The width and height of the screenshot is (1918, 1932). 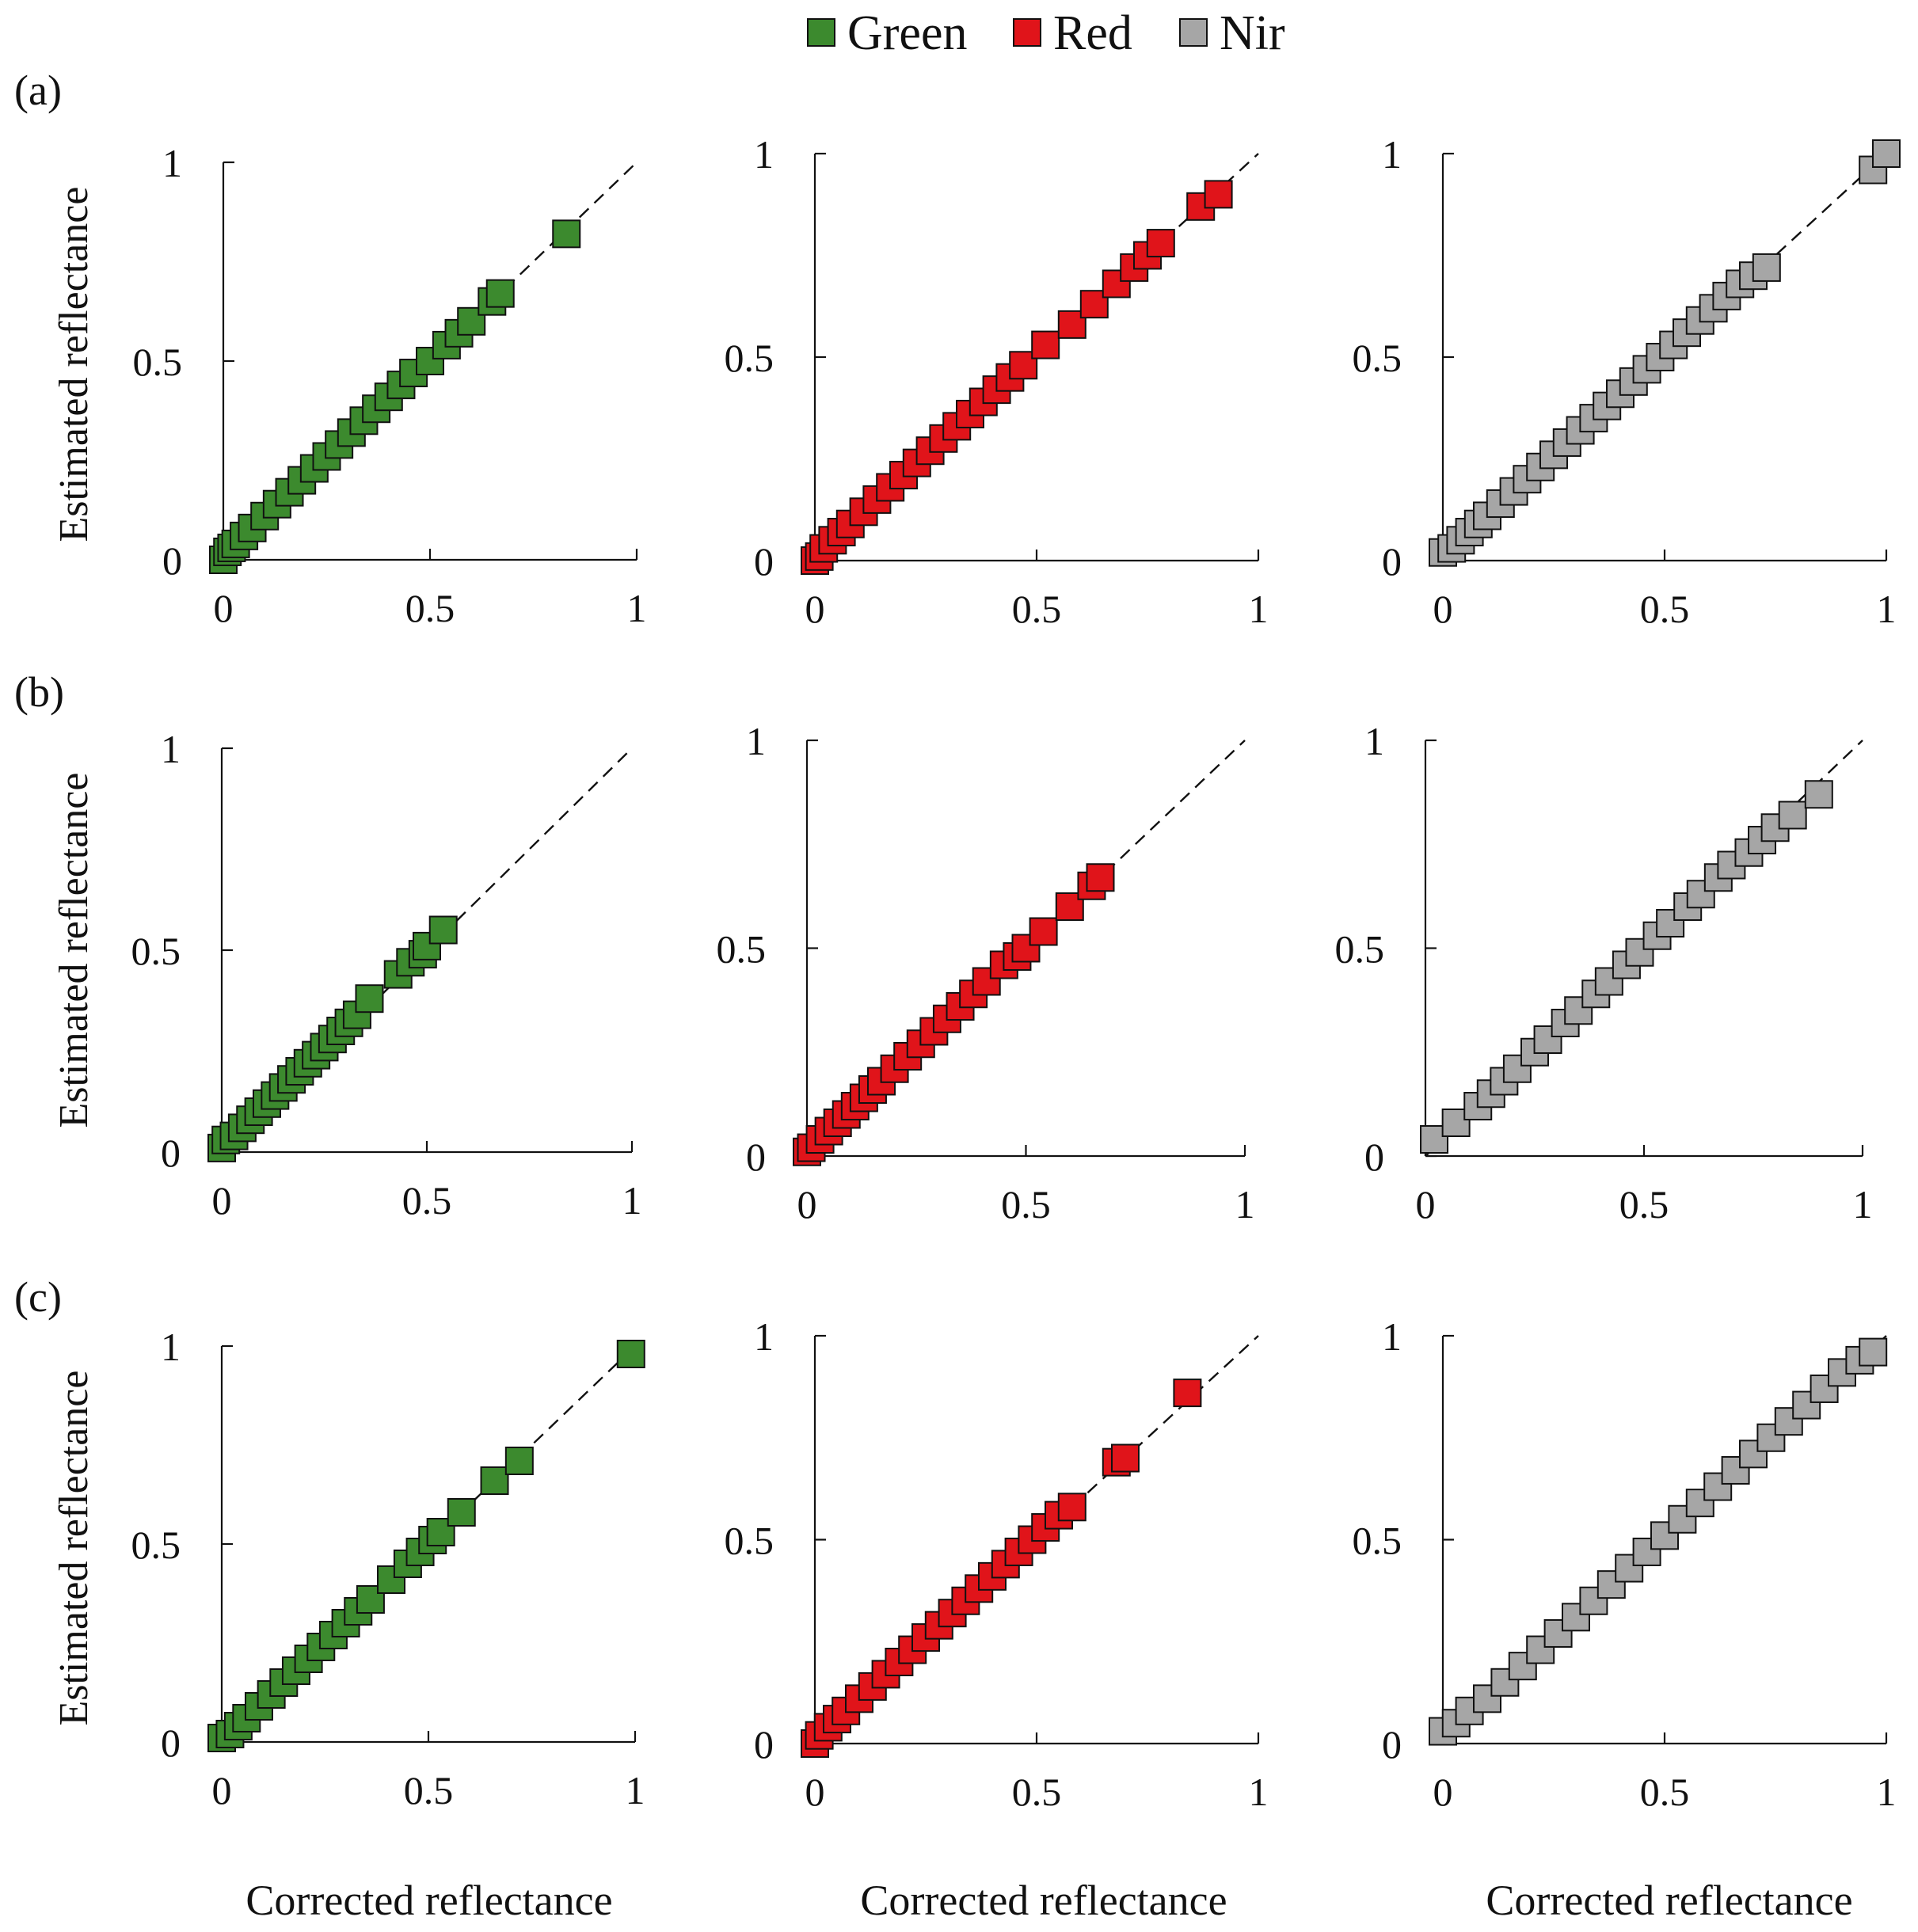 I want to click on reference-line-a-red, so click(x=1036, y=357).